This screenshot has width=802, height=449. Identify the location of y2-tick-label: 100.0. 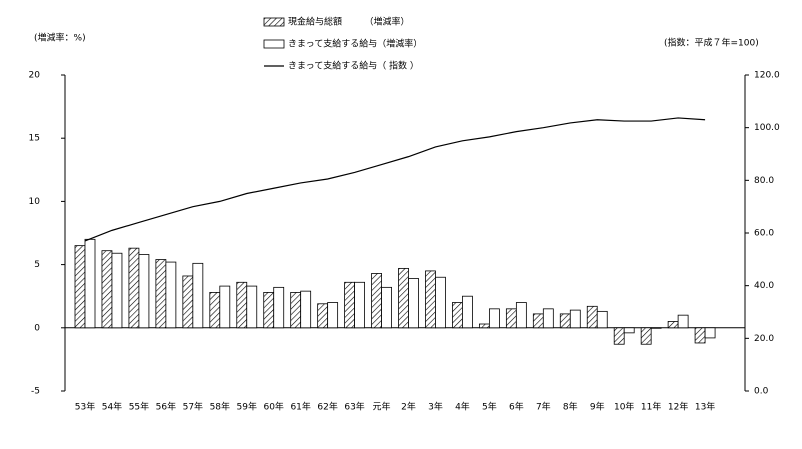
(767, 128).